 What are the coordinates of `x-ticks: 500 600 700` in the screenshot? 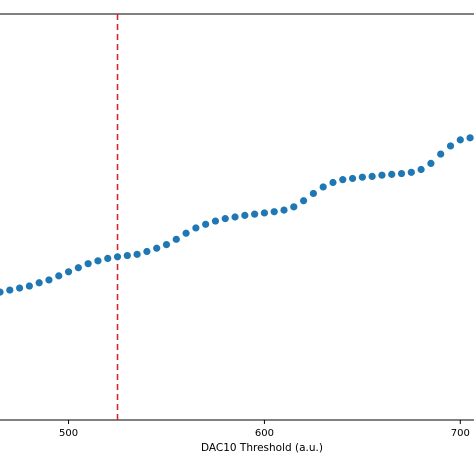 It's located at (264, 429).